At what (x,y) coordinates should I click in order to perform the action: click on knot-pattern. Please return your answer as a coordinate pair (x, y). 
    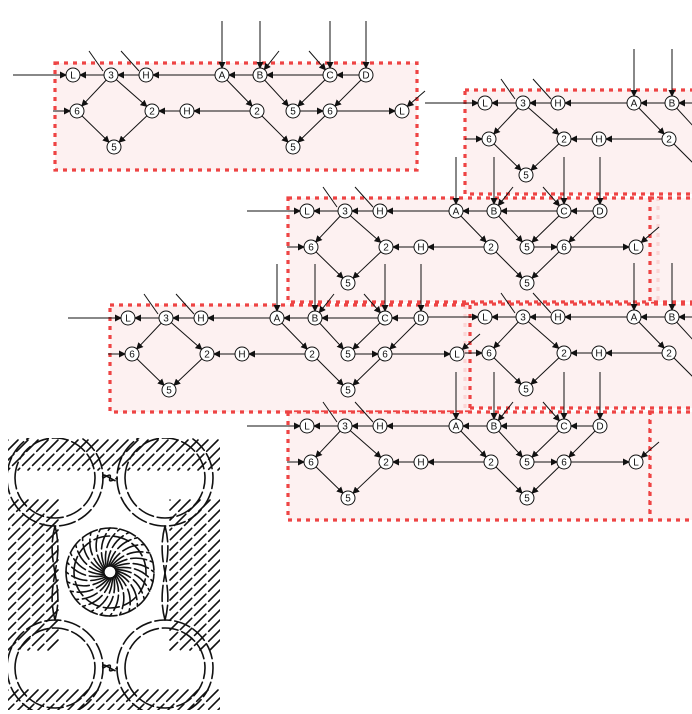
    Looking at the image, I should click on (114, 574).